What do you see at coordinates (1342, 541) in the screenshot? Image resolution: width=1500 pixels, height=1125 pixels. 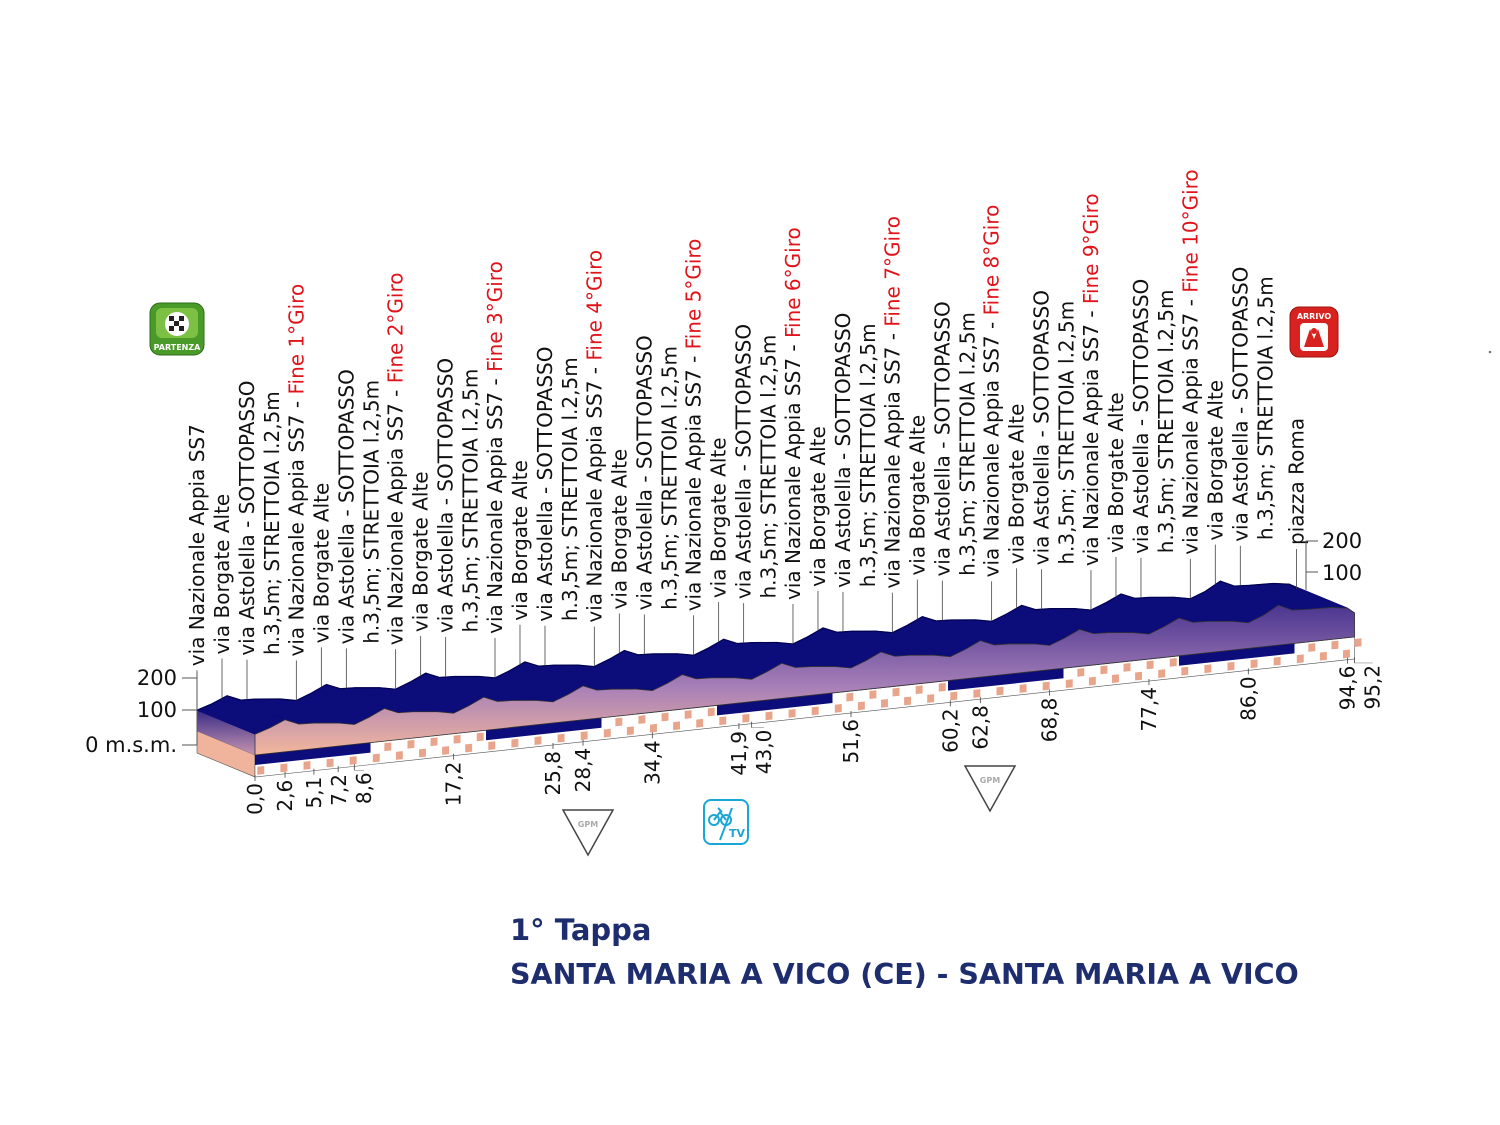 I see `right-axis-tick-200: 200` at bounding box center [1342, 541].